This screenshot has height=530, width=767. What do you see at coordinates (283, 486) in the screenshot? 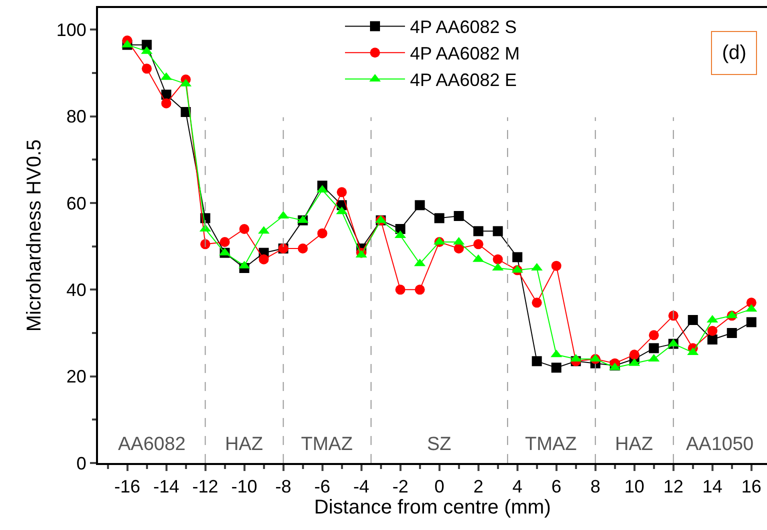
I see `x-tick-label: -8` at bounding box center [283, 486].